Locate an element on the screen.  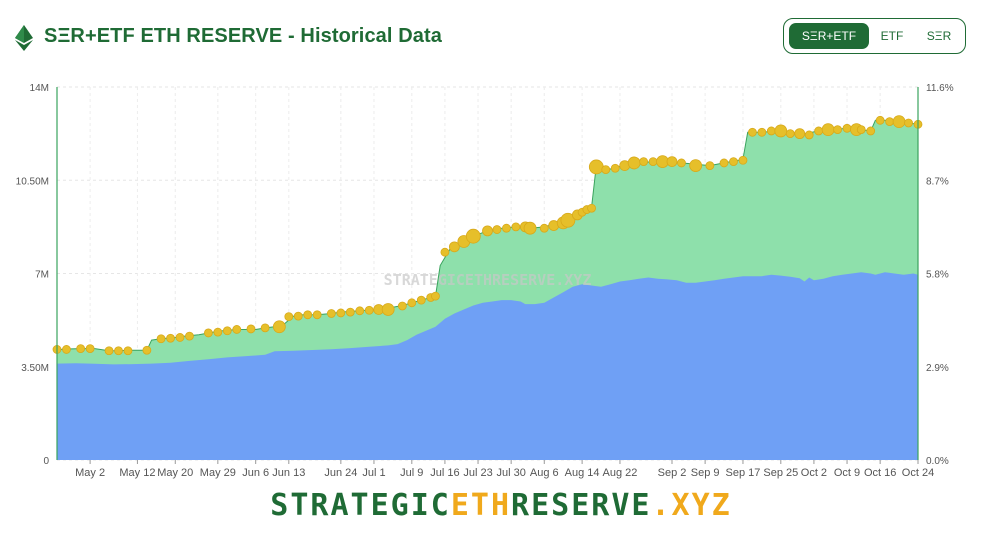
x-axis-tick-label: Jul 1 is located at coordinates (373, 473).